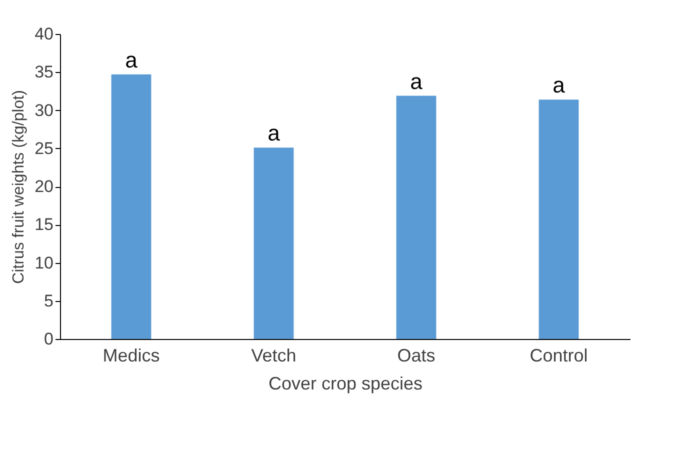 This screenshot has height=450, width=688. Describe the element at coordinates (416, 356) in the screenshot. I see `x-tick-label: Oats` at that location.